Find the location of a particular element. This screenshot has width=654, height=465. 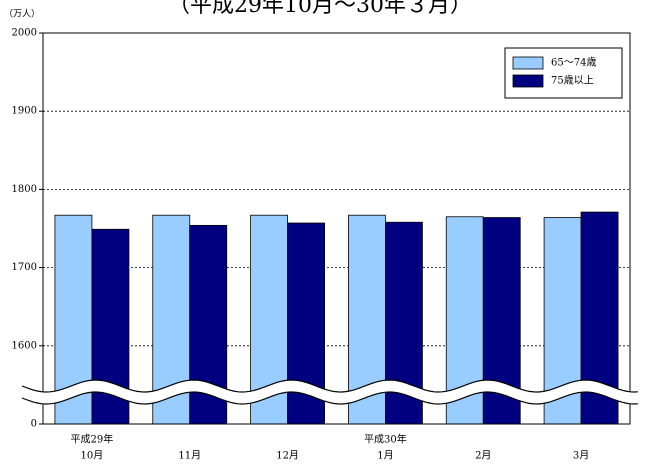

x-group-label: 平成30年 is located at coordinates (385, 439).